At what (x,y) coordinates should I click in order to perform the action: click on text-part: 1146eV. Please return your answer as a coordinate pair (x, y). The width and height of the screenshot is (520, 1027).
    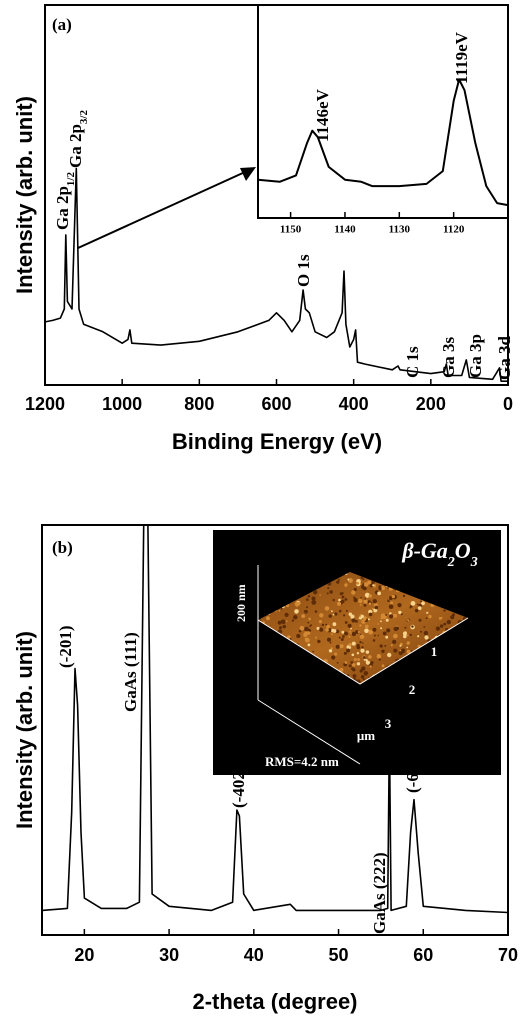
    Looking at the image, I should click on (322, 115).